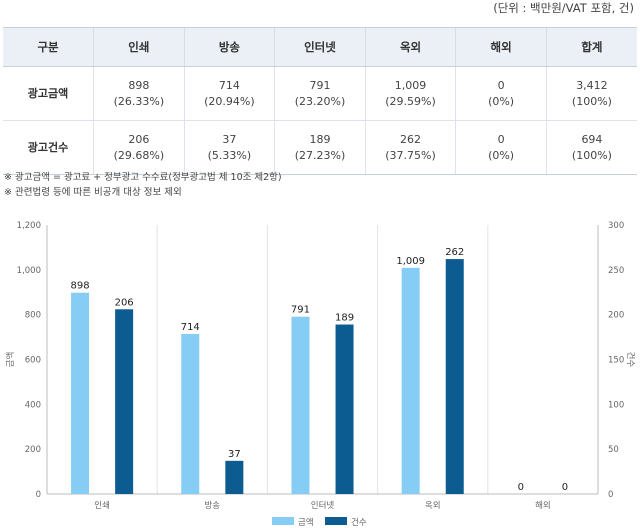 The height and width of the screenshot is (528, 640). What do you see at coordinates (410, 85) in the screenshot?
I see `cell-value: 1,009` at bounding box center [410, 85].